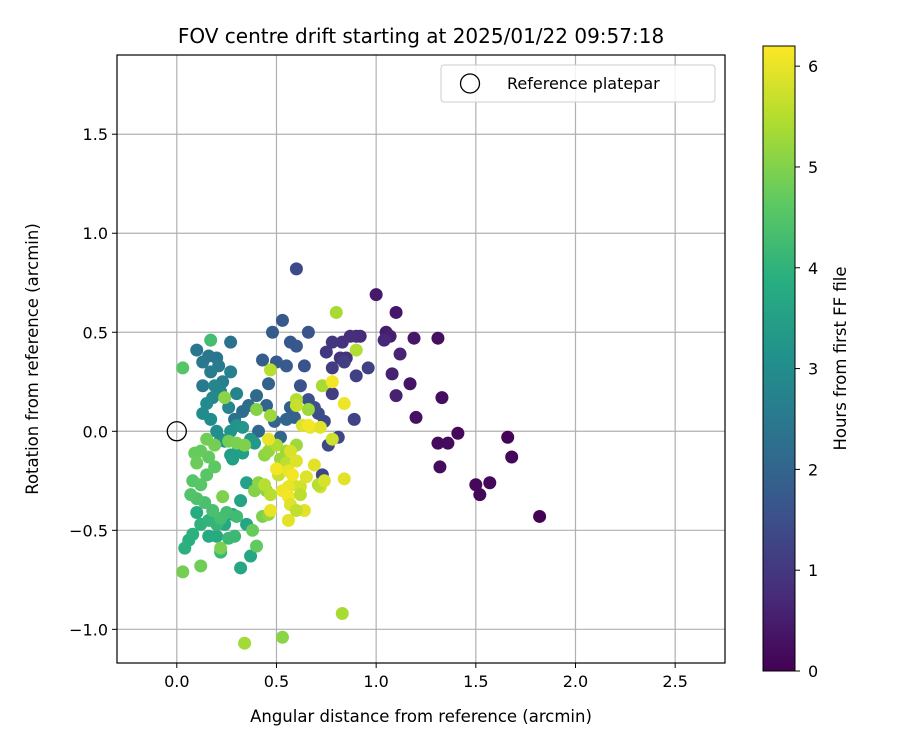  I want to click on y-tick-label: −0.5, so click(88, 530).